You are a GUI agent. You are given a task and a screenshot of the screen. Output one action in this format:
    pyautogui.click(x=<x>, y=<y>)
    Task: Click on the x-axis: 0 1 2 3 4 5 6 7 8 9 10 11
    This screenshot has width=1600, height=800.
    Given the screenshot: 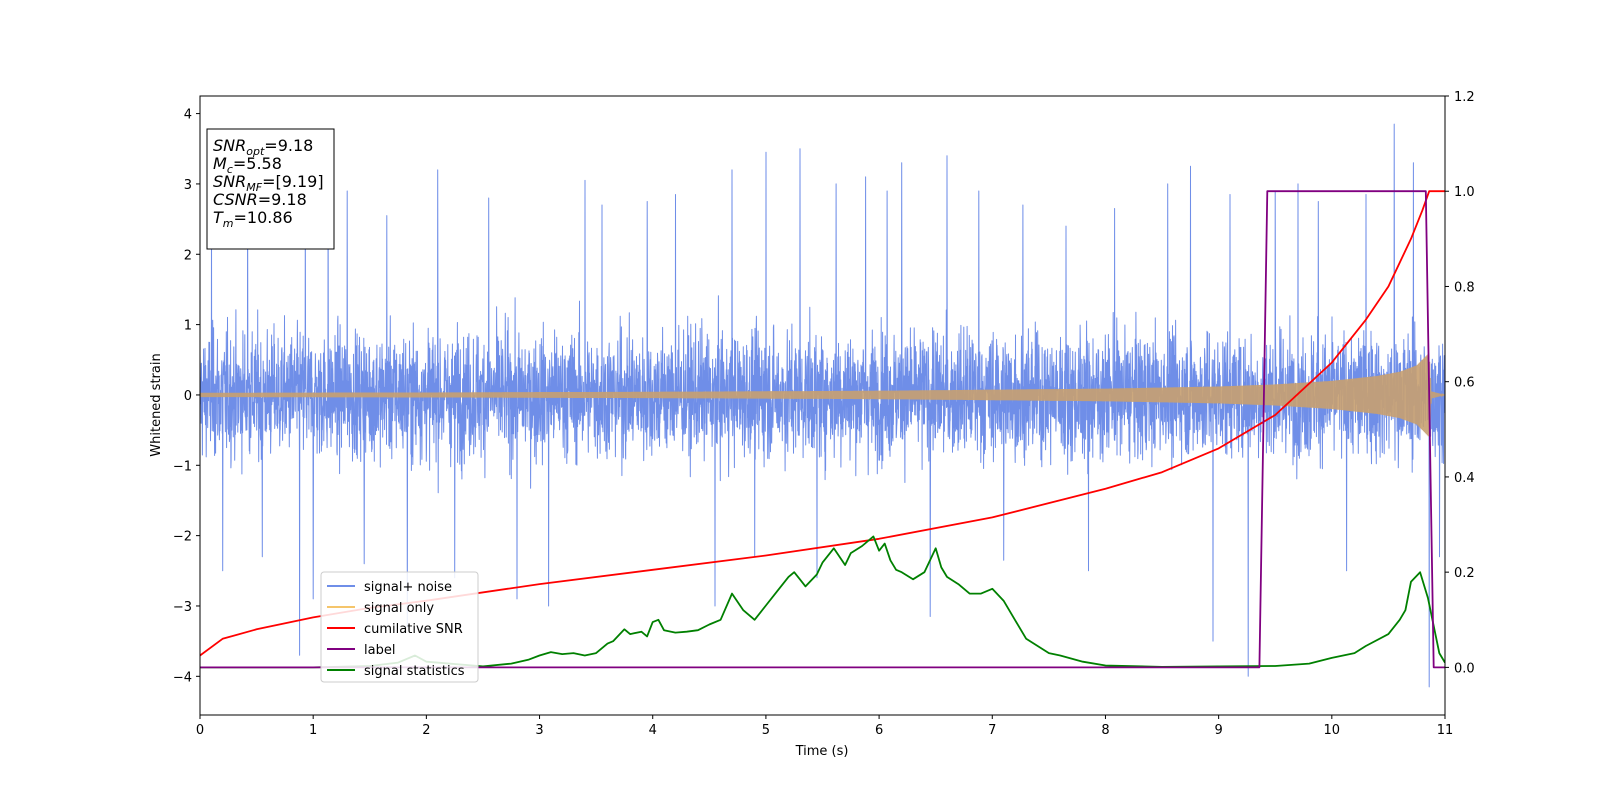 What is the action you would take?
    pyautogui.click(x=824, y=726)
    